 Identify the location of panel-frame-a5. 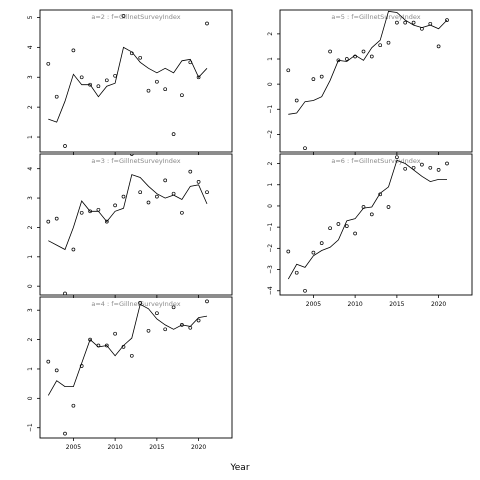
(376, 81).